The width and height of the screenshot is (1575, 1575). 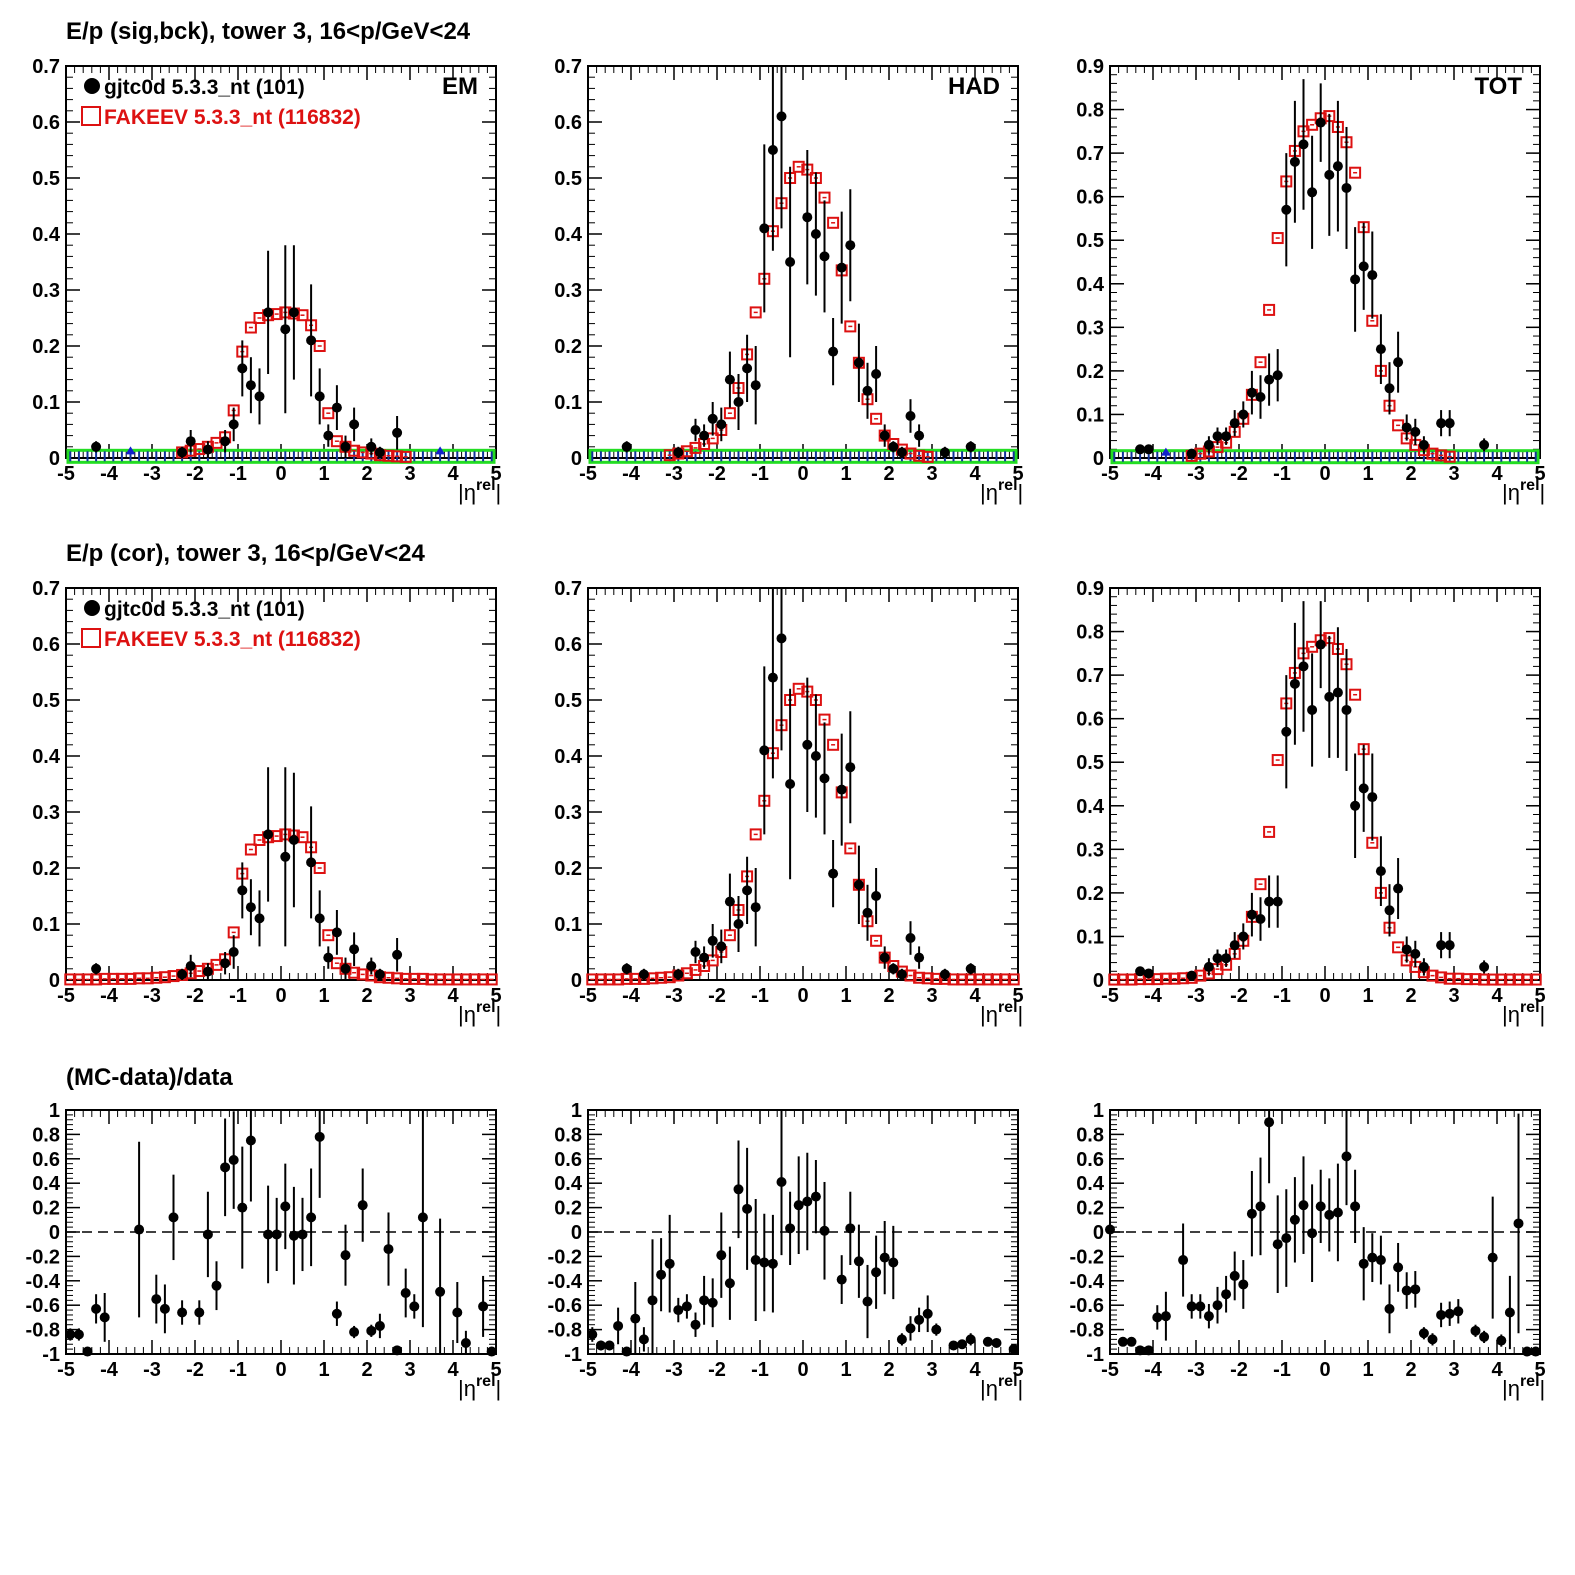 I want to click on y-tick-label: 0.3, so click(x=46, y=291).